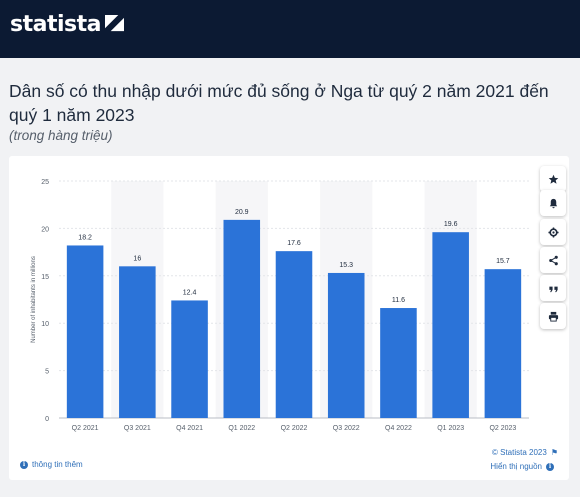 The image size is (580, 497). I want to click on show-source-label: Hiển thị nguồn, so click(516, 466).